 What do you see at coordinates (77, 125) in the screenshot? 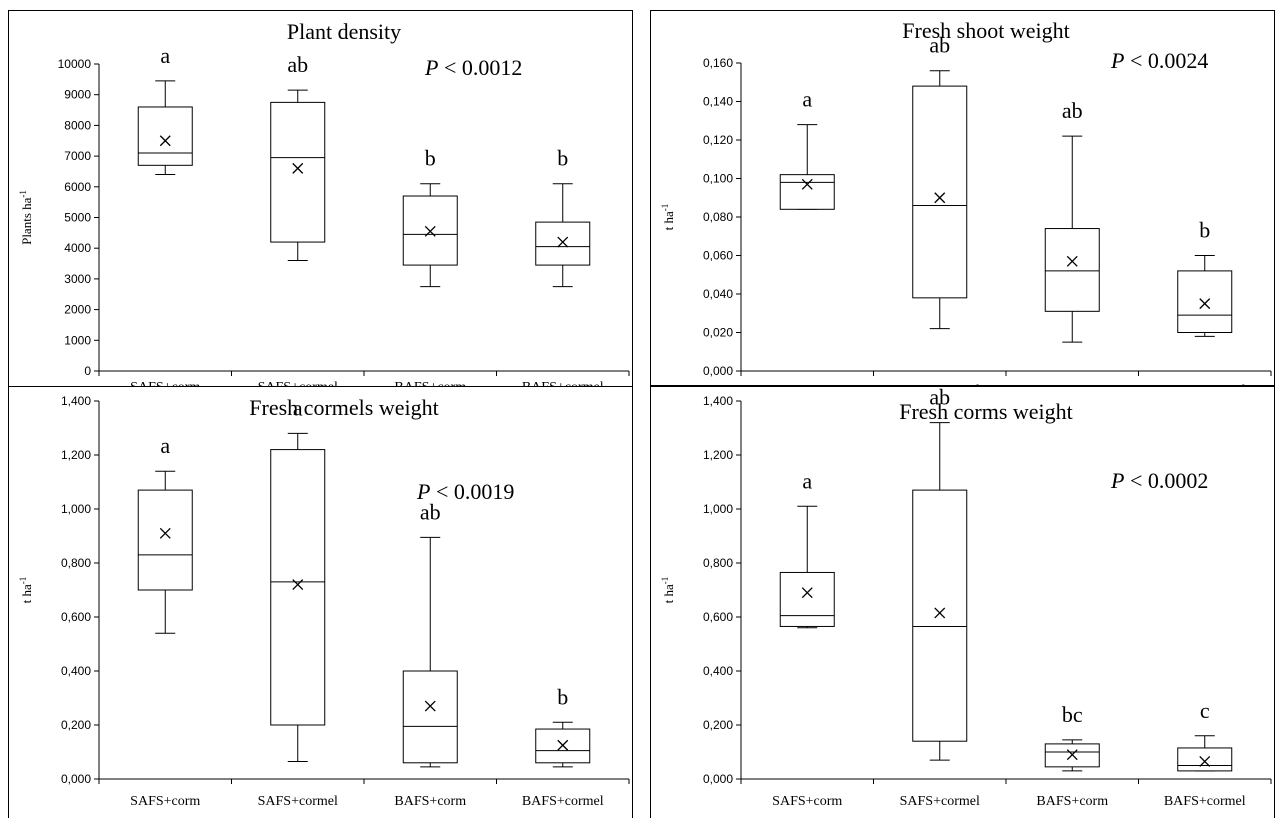
I see `y-tick-label: 8000` at bounding box center [77, 125].